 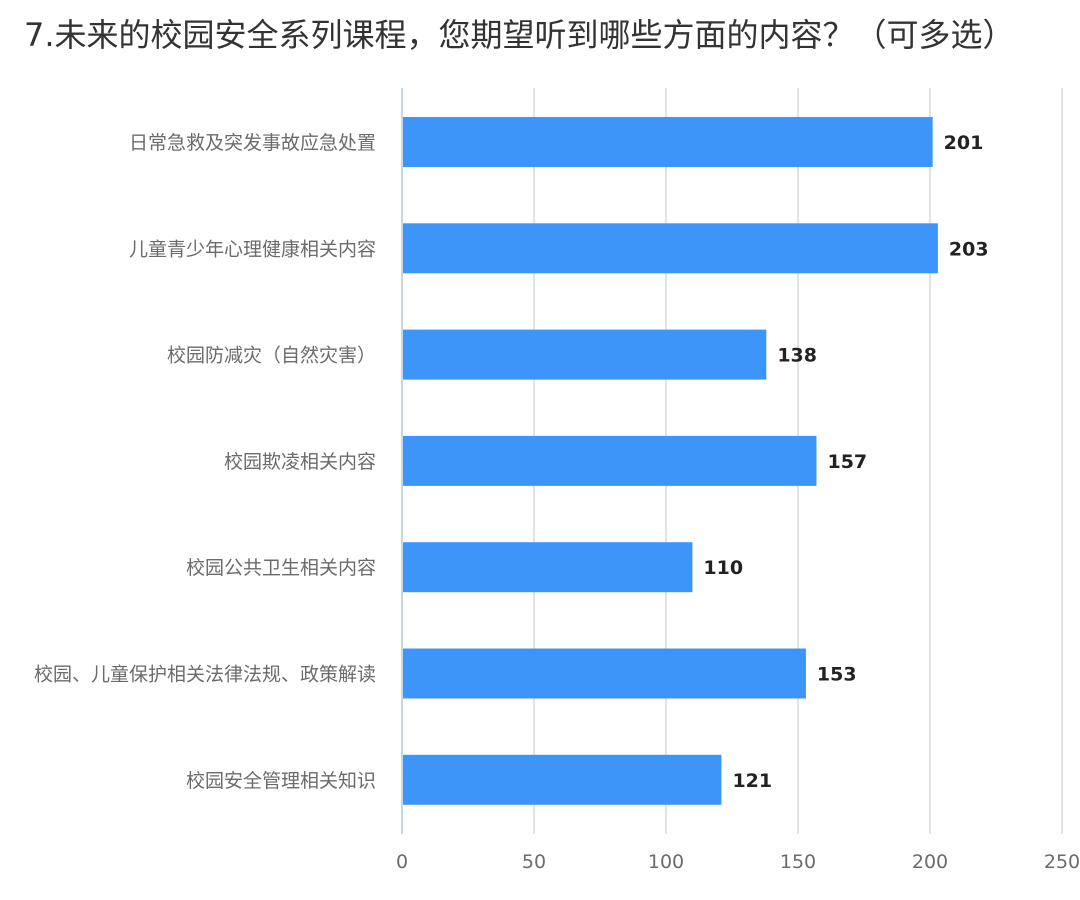 What do you see at coordinates (837, 675) in the screenshot?
I see `data-label: 153` at bounding box center [837, 675].